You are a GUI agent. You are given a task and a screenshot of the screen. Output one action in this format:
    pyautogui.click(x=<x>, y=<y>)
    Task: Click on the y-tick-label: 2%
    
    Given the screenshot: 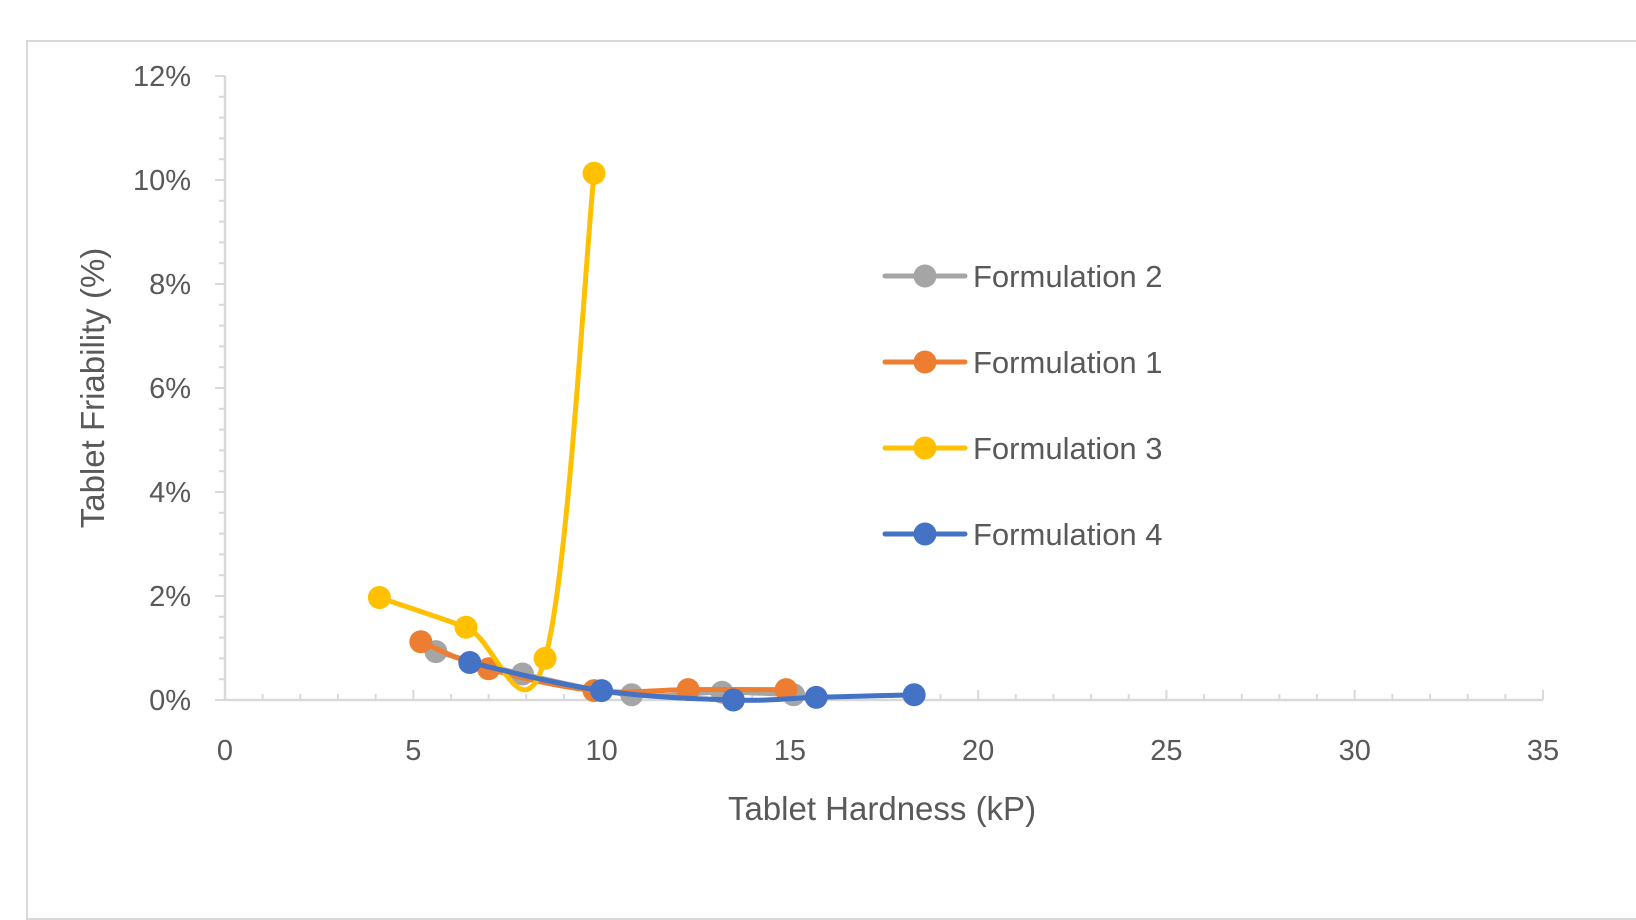 What is the action you would take?
    pyautogui.click(x=170, y=597)
    